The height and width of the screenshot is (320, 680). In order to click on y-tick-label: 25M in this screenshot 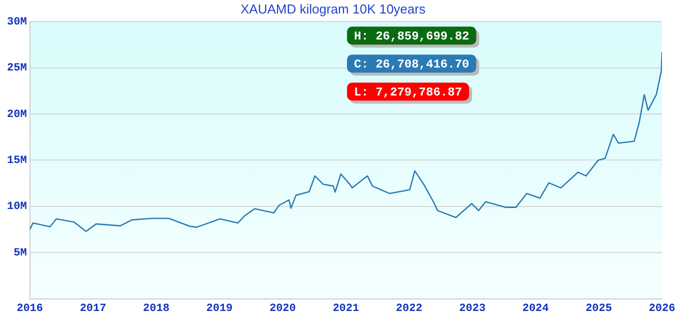, I will do `click(17, 68)`.